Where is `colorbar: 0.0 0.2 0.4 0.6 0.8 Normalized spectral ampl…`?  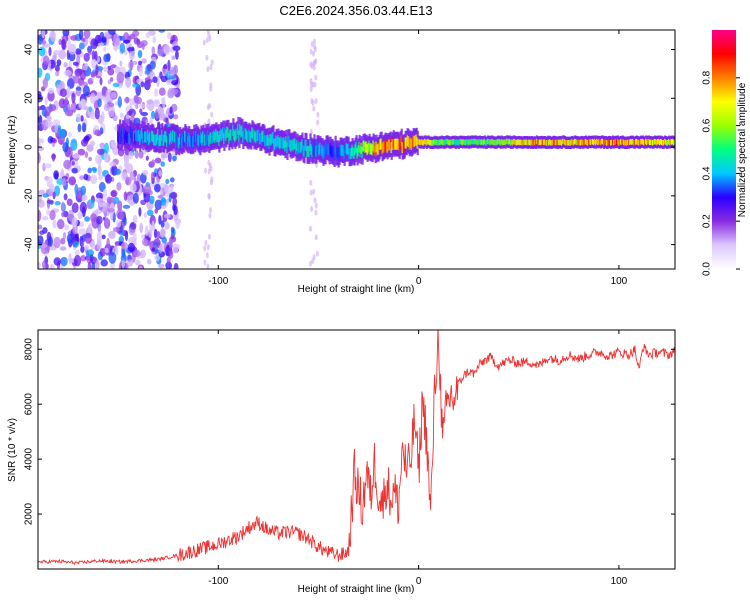 colorbar: 0.0 0.2 0.4 0.6 0.8 Normalized spectral ampl… is located at coordinates (725, 153).